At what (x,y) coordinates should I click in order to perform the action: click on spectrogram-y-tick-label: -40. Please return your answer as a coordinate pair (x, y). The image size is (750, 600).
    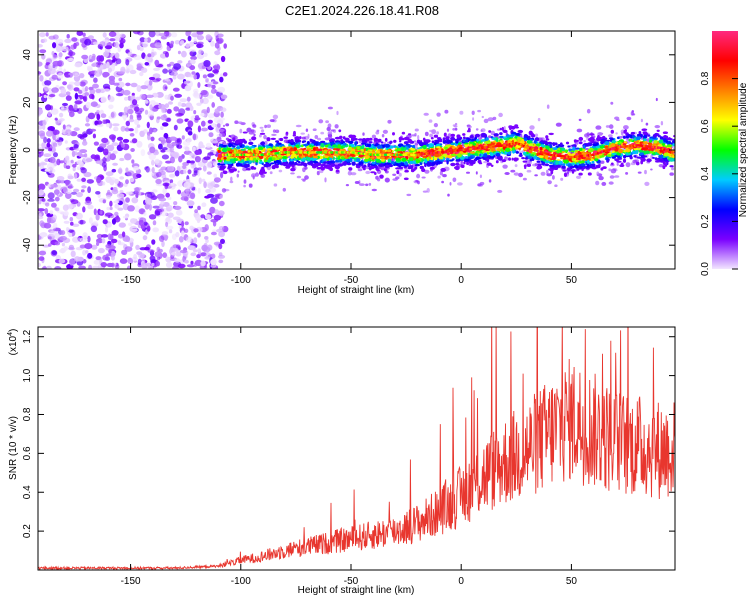
    Looking at the image, I should click on (27, 245).